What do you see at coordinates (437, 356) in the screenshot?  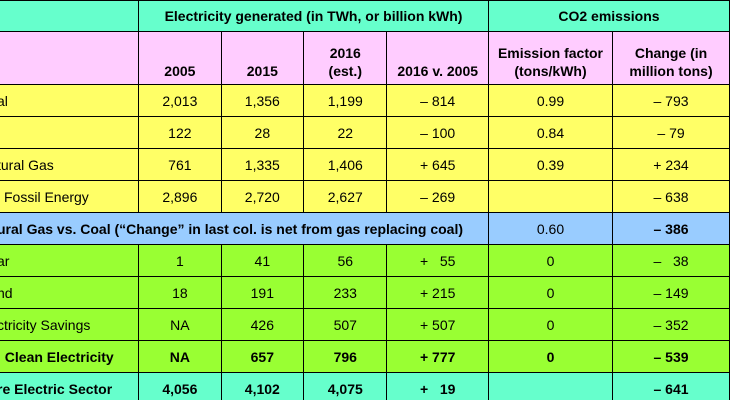 I see `cell-vs: + 777` at bounding box center [437, 356].